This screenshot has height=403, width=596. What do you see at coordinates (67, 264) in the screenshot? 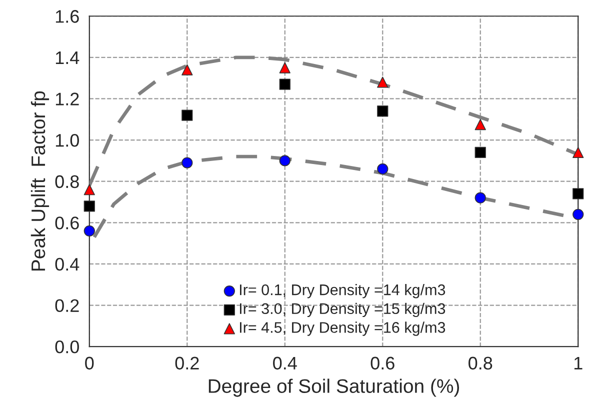
I see `y-tick-label: 0.4` at bounding box center [67, 264].